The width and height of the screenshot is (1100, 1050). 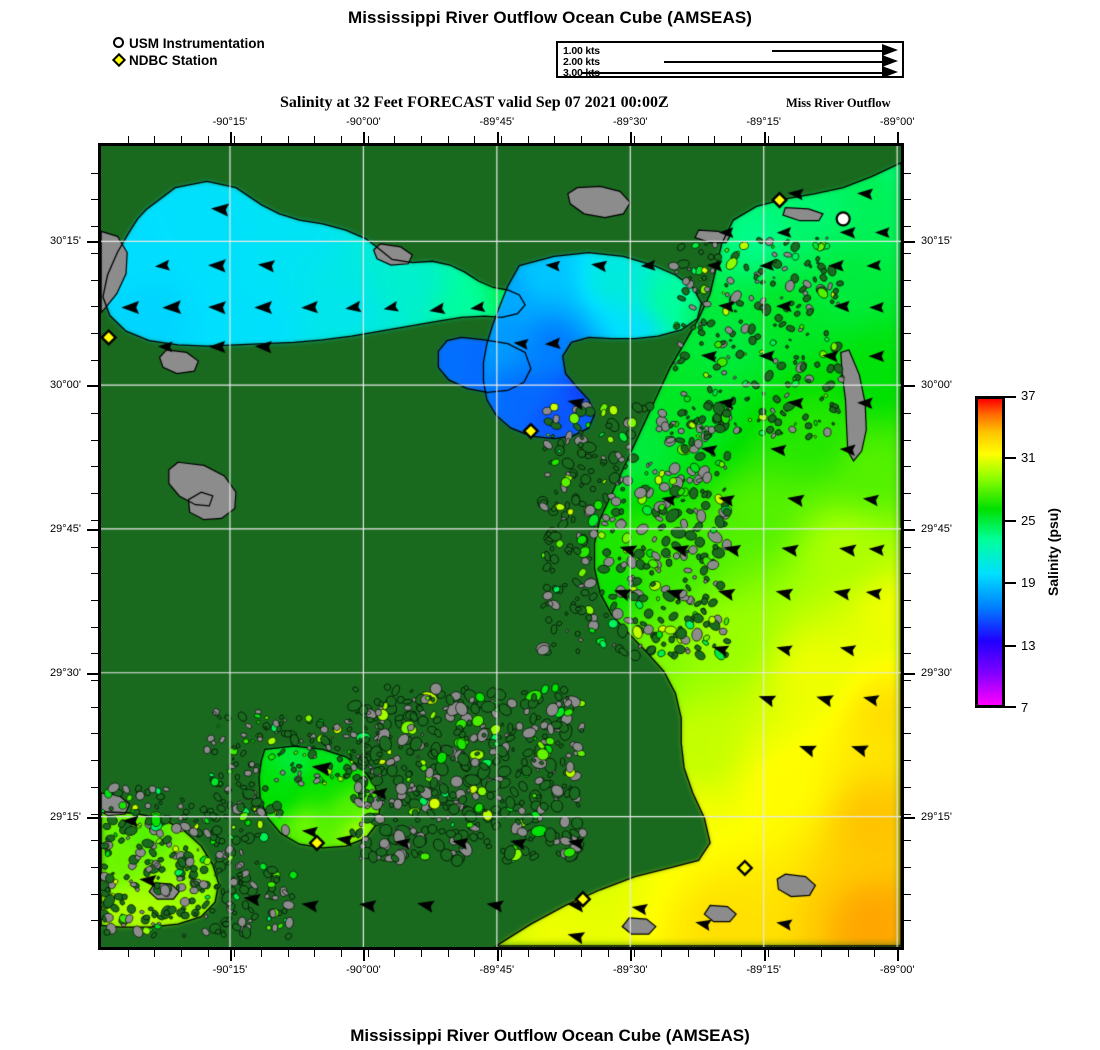 I want to click on x-axis-label: -89°00', so click(x=897, y=122).